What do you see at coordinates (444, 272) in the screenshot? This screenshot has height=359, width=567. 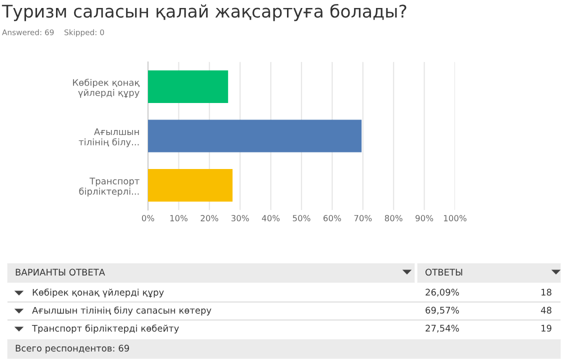 I see `text: ОТВЕТЫ` at bounding box center [444, 272].